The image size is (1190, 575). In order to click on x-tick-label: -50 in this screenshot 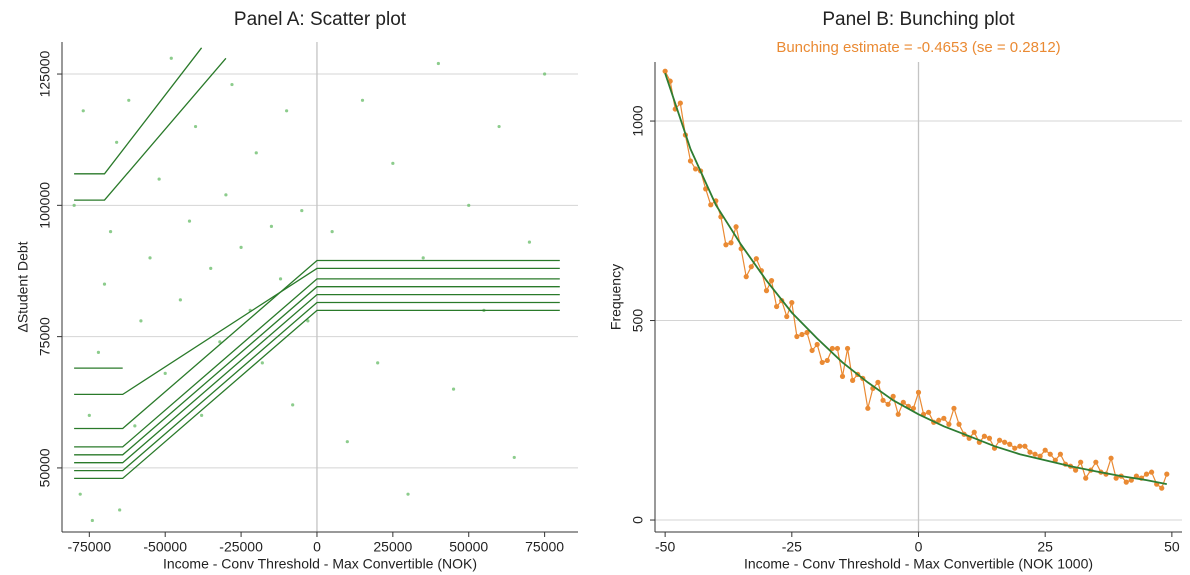, I will do `click(665, 547)`.